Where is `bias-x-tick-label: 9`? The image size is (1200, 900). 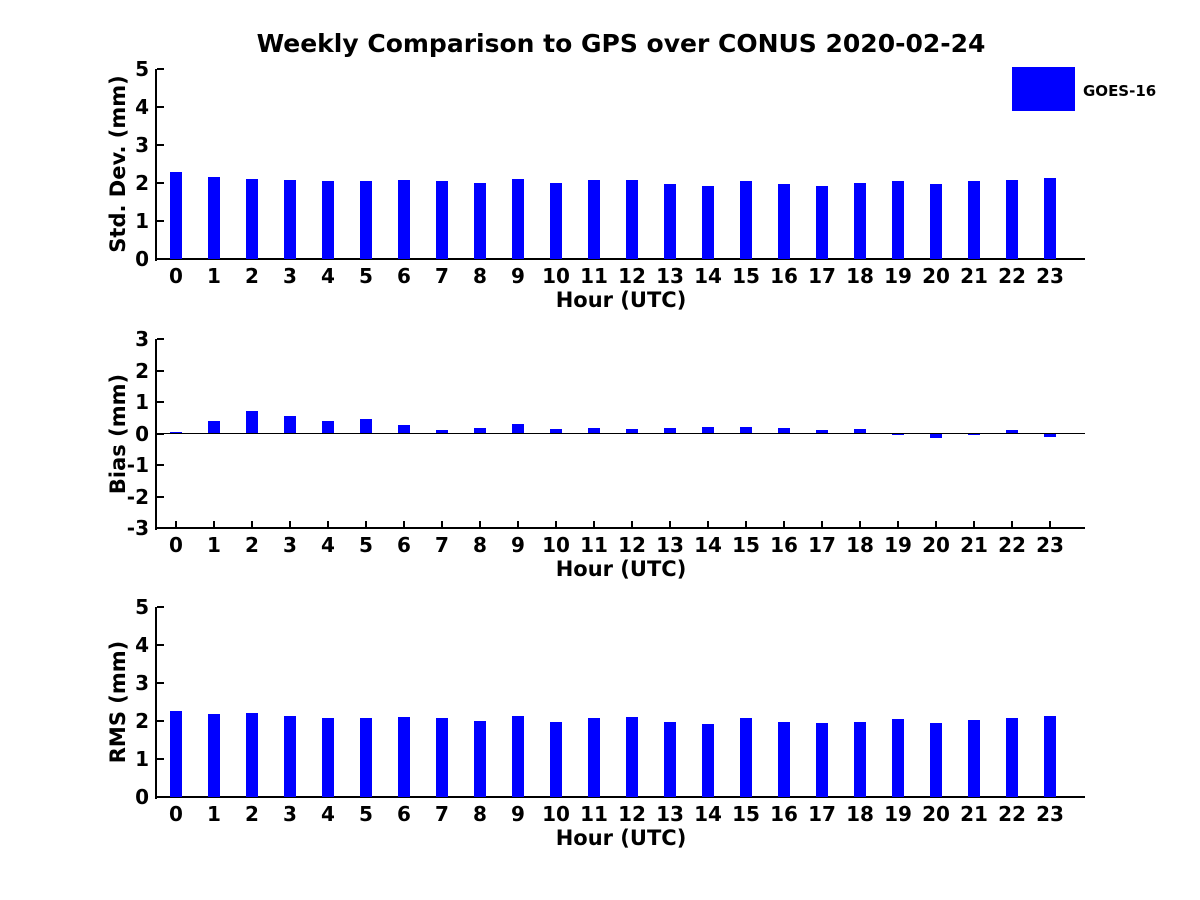
bias-x-tick-label: 9 is located at coordinates (518, 545).